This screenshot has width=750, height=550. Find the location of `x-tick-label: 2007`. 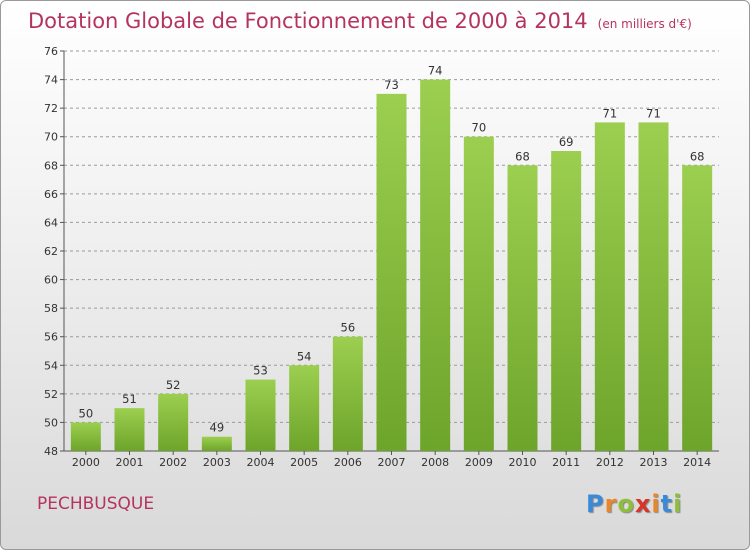

x-tick-label: 2007 is located at coordinates (392, 462).